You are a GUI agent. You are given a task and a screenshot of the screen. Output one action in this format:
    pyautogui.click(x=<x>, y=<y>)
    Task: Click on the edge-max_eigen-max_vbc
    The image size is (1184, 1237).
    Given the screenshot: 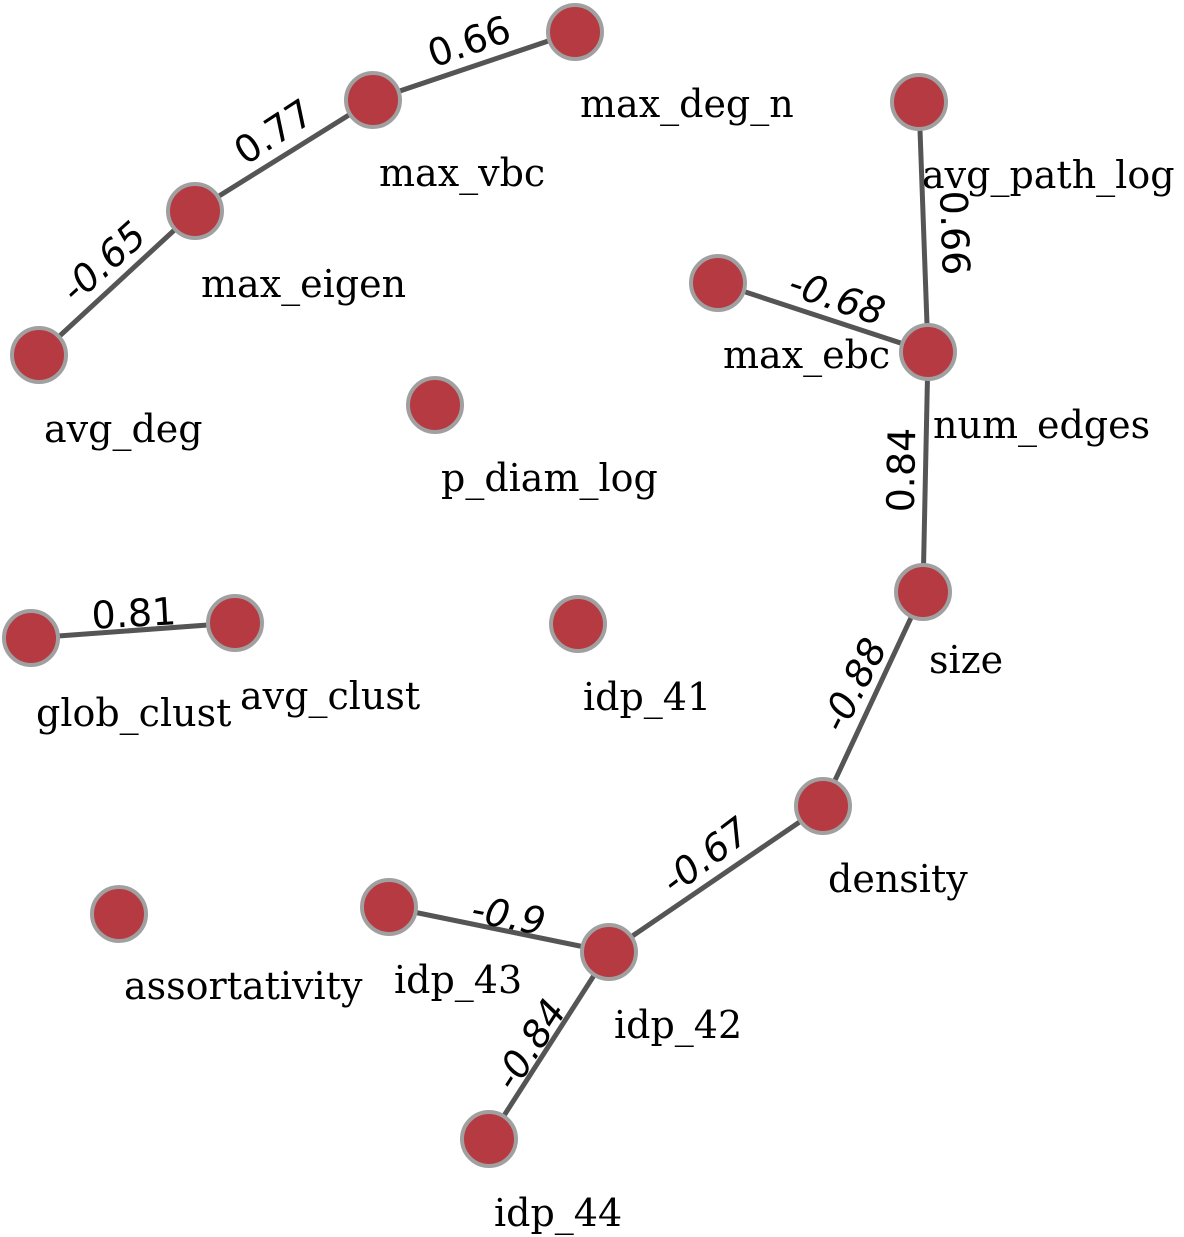 What is the action you would take?
    pyautogui.click(x=284, y=155)
    